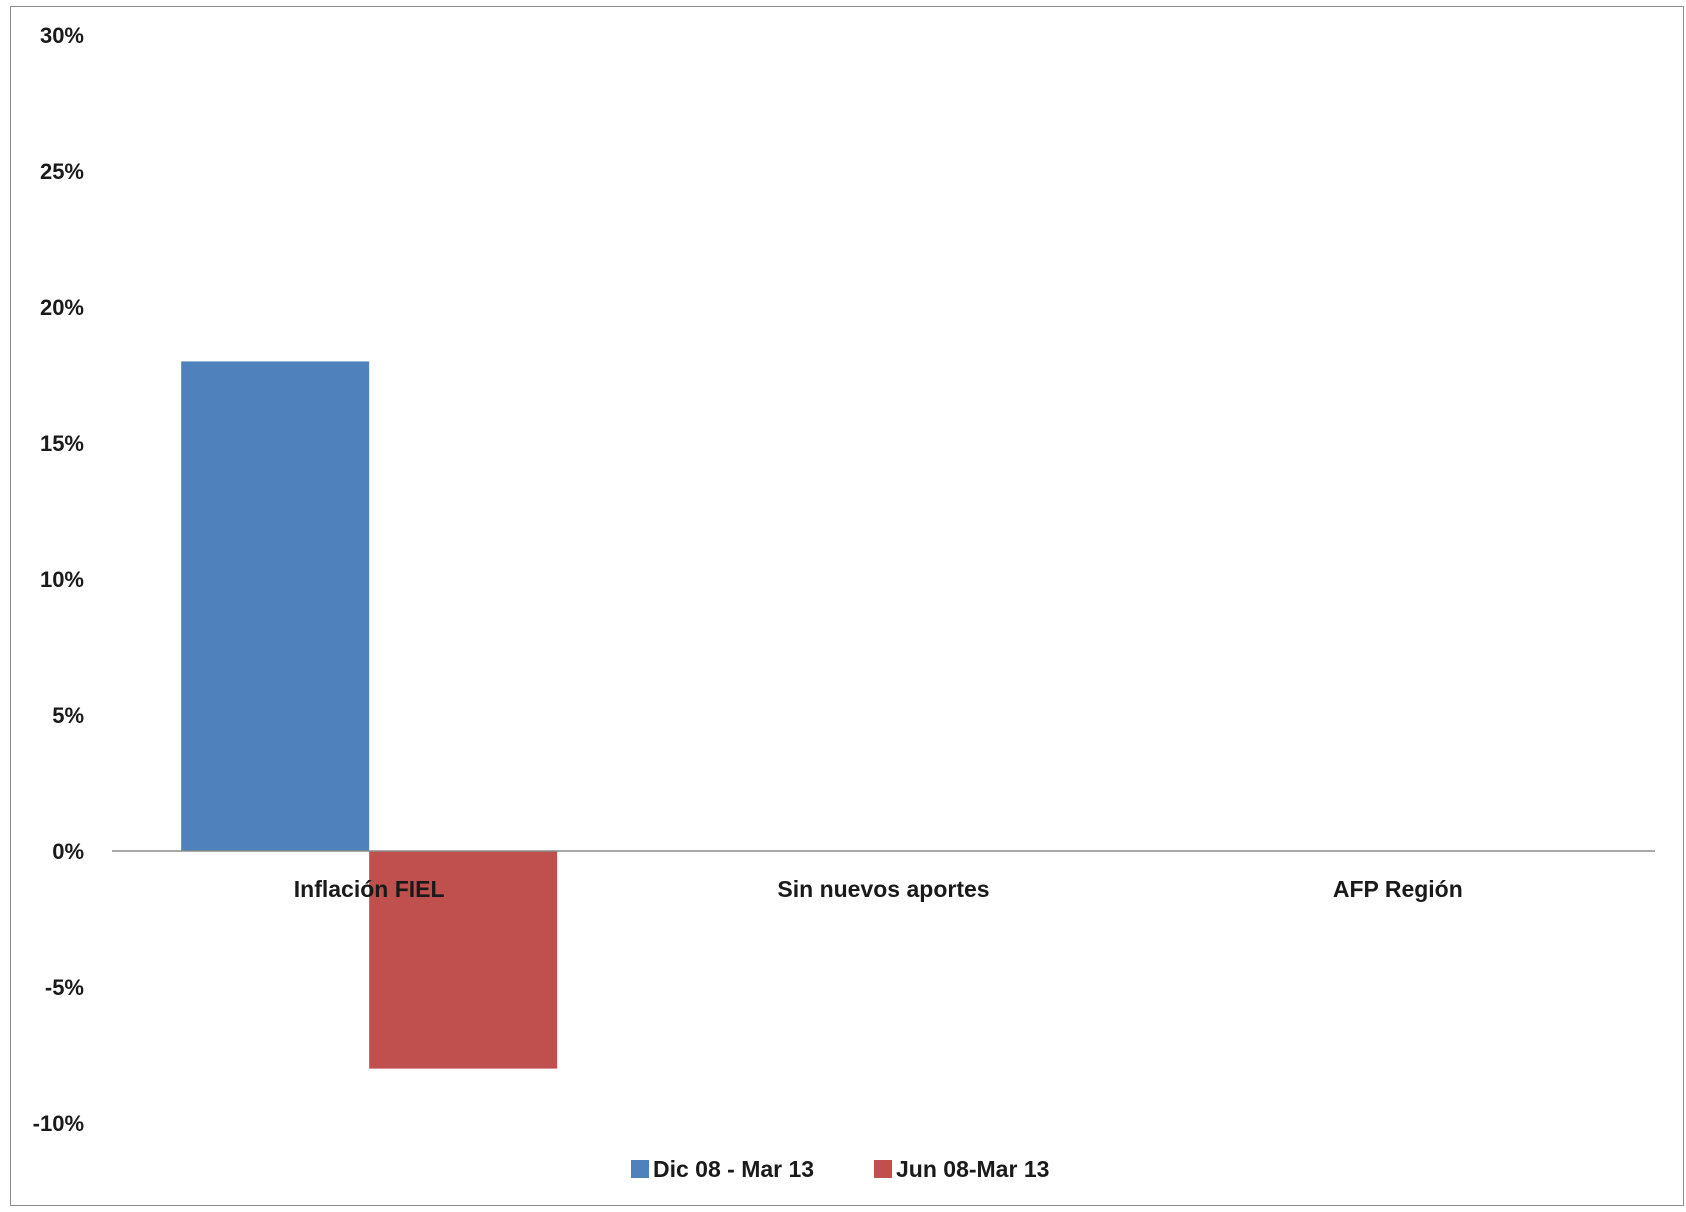 The width and height of the screenshot is (1686, 1212). Describe the element at coordinates (62, 171) in the screenshot. I see `y-tick-label: 25%` at that location.